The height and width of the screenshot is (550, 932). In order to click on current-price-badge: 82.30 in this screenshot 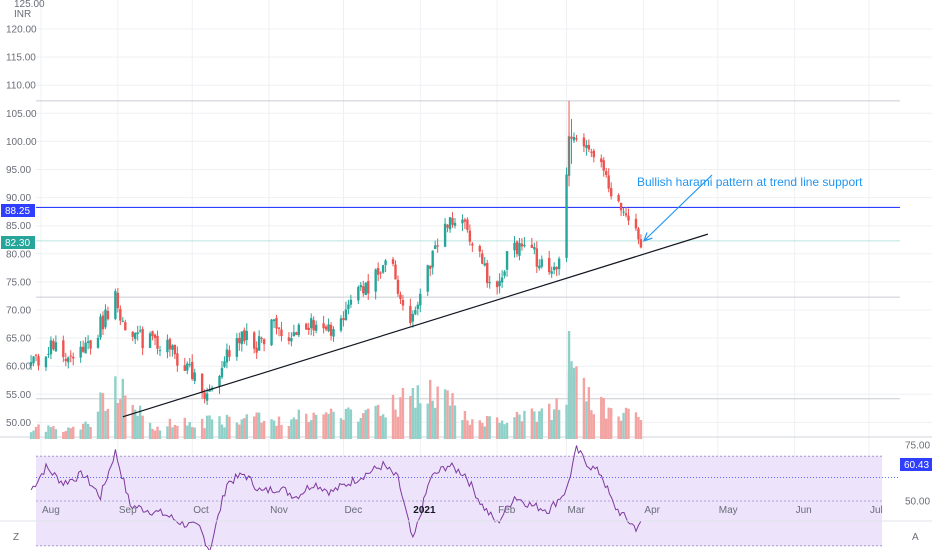, I will do `click(18, 242)`.